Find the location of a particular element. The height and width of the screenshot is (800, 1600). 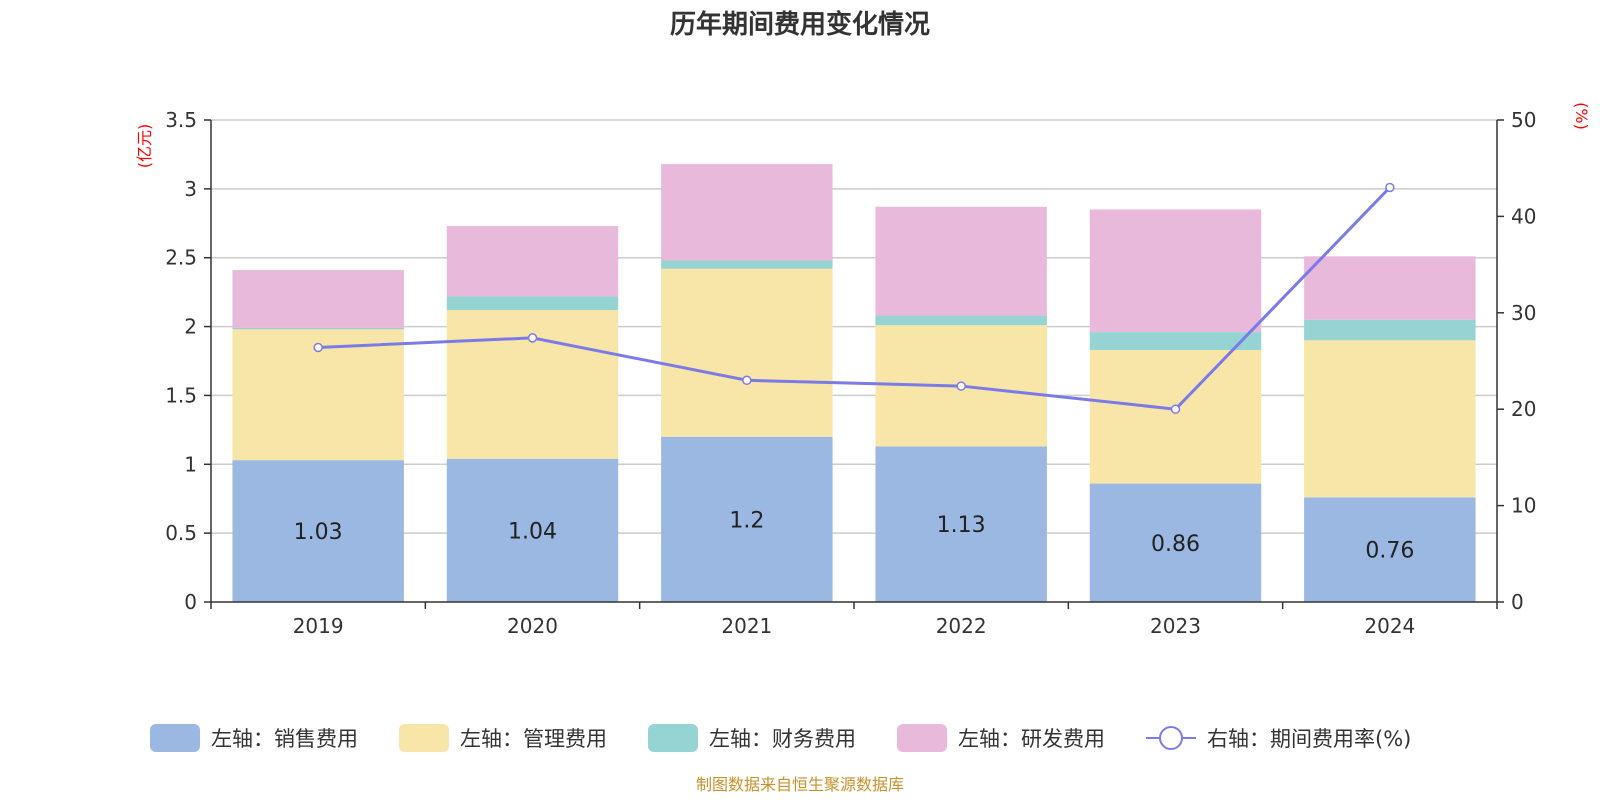

bar-value-label: 0.76 is located at coordinates (1389, 551).